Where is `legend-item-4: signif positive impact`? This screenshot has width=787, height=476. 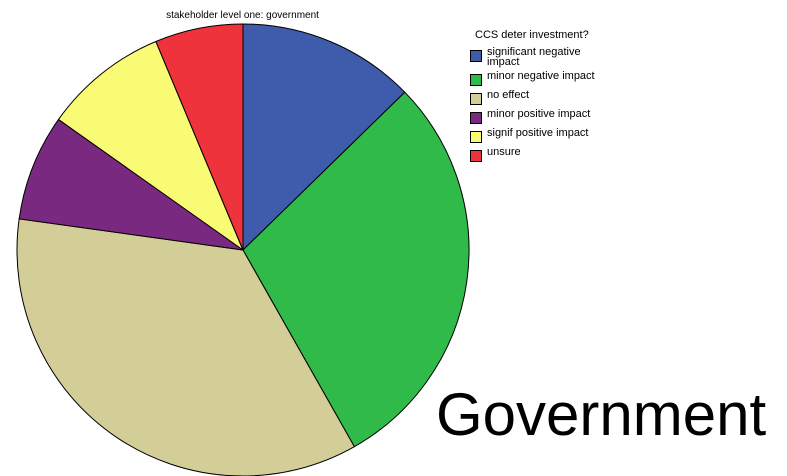
legend-item-4: signif positive impact is located at coordinates (580, 135).